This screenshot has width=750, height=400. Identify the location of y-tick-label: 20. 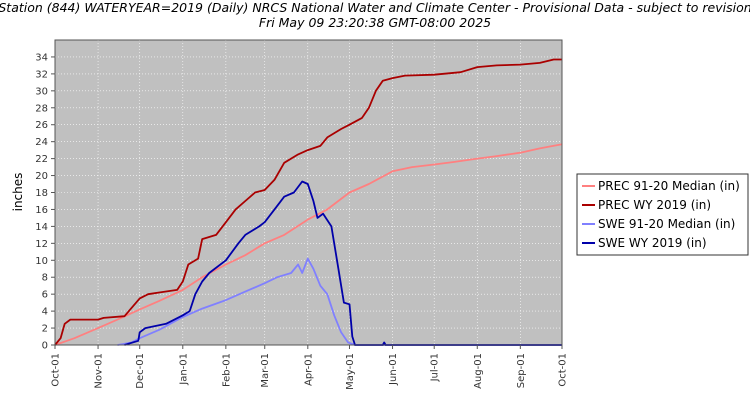
(41, 176).